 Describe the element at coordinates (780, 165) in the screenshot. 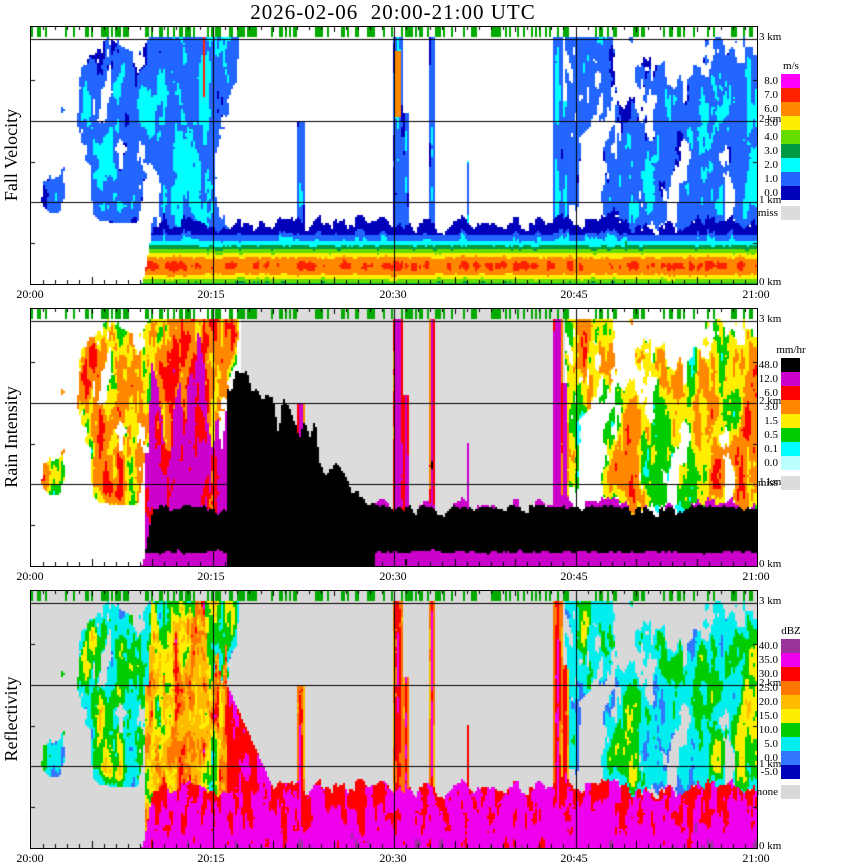

I see `colorbar-entry: 2.0` at that location.